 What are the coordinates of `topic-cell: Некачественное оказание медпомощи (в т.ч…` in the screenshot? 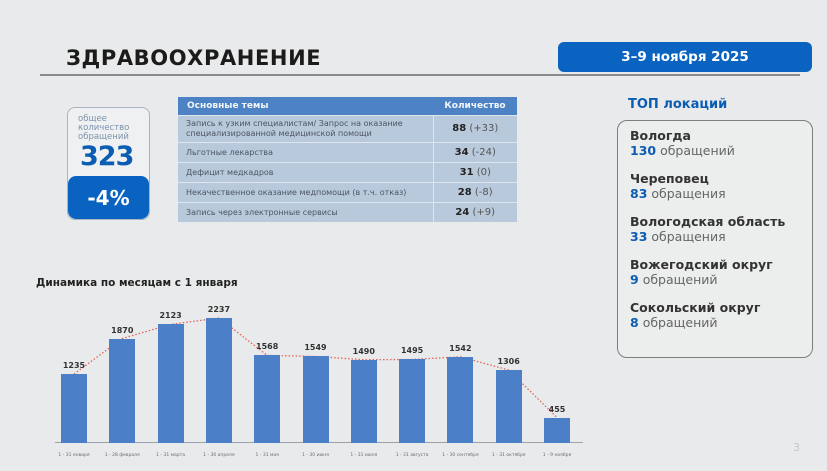 It's located at (305, 191).